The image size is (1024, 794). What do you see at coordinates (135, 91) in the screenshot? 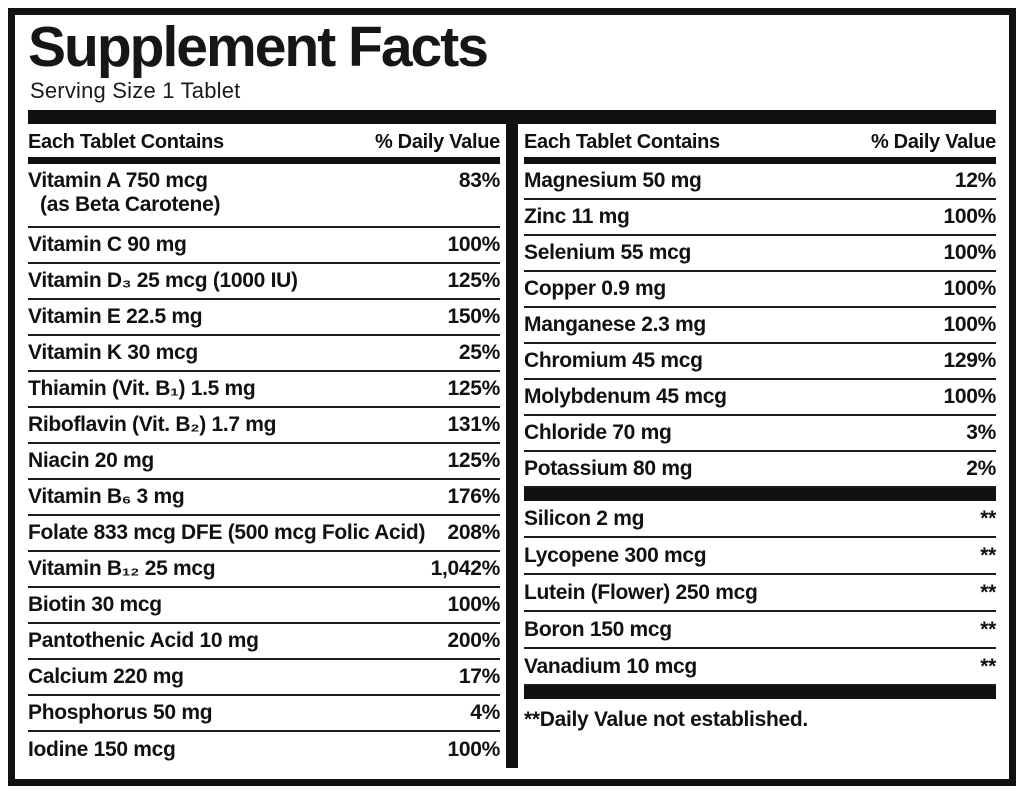
I see `serving-size: Serving Size 1 Tablet` at bounding box center [135, 91].